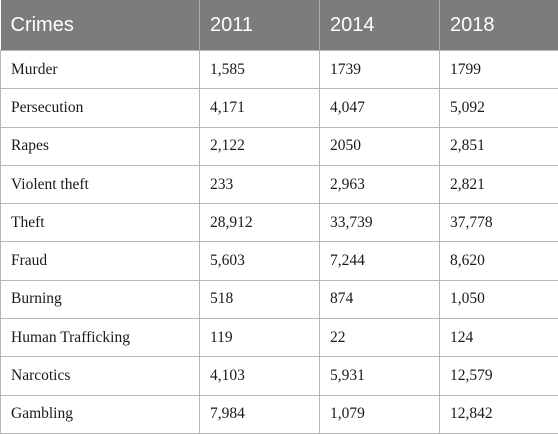  I want to click on value-2011-cell: 518, so click(259, 299).